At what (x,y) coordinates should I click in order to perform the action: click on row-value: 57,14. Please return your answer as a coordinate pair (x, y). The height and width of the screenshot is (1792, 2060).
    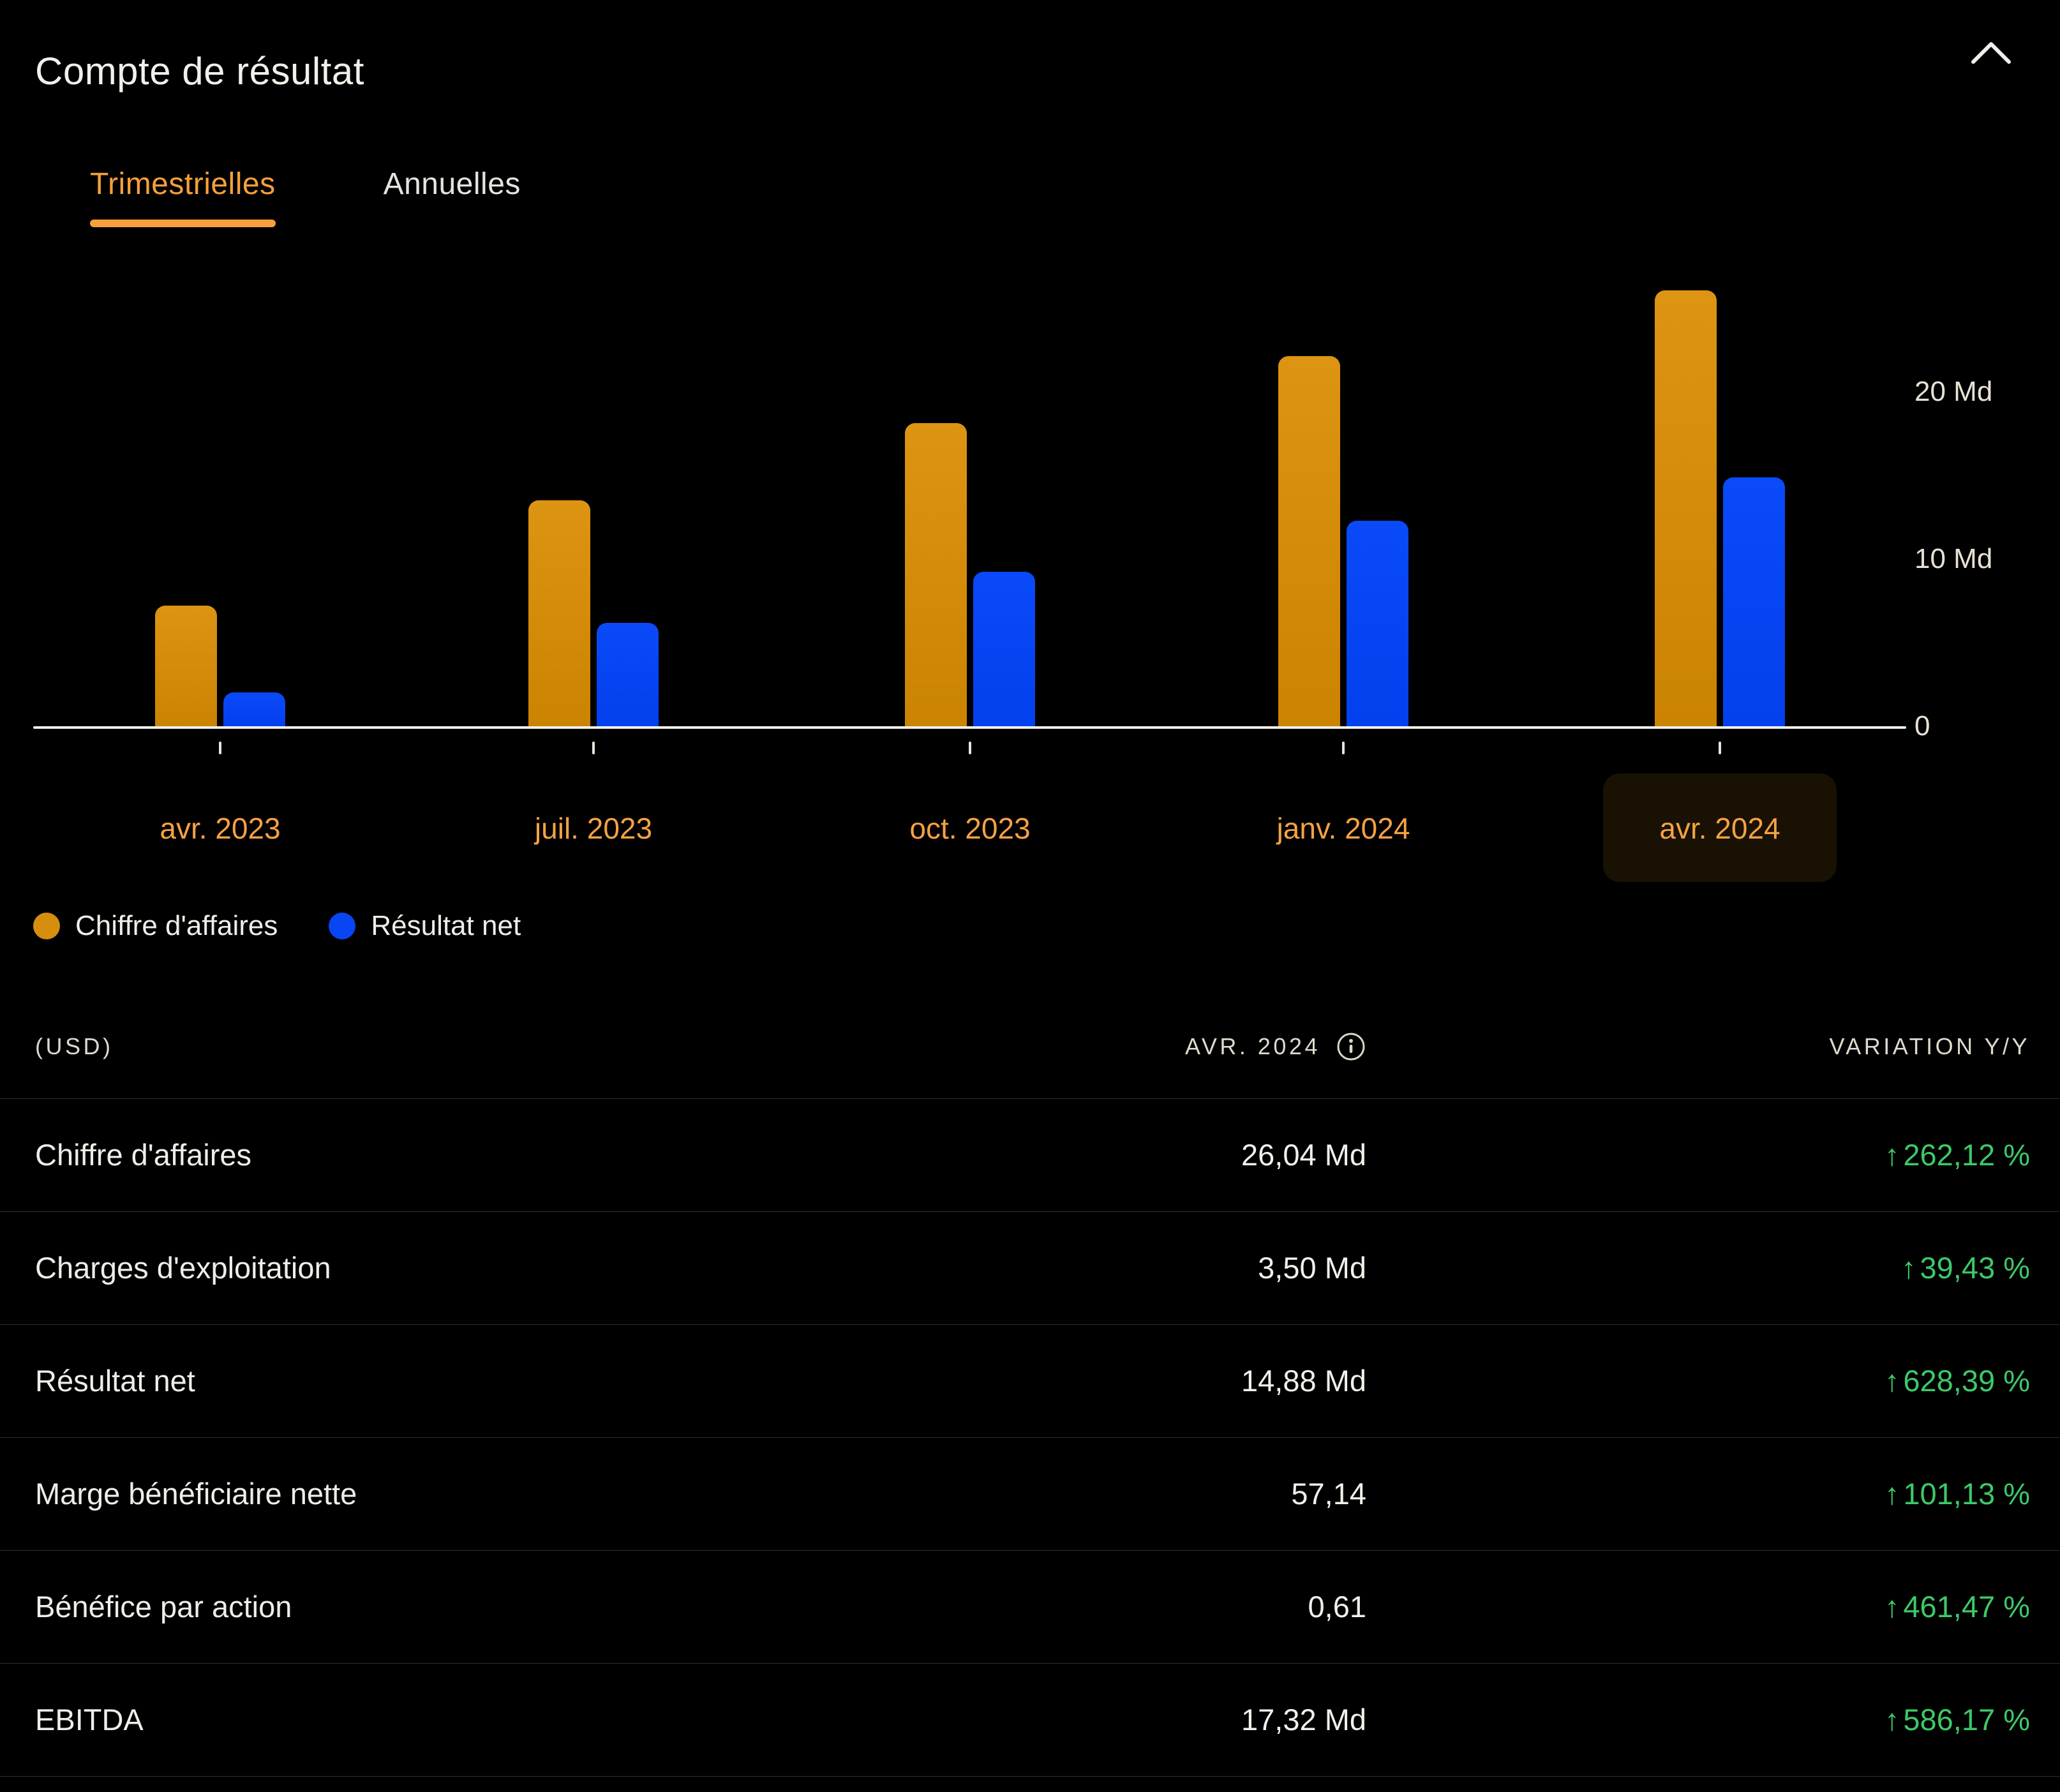
    Looking at the image, I should click on (1328, 1494).